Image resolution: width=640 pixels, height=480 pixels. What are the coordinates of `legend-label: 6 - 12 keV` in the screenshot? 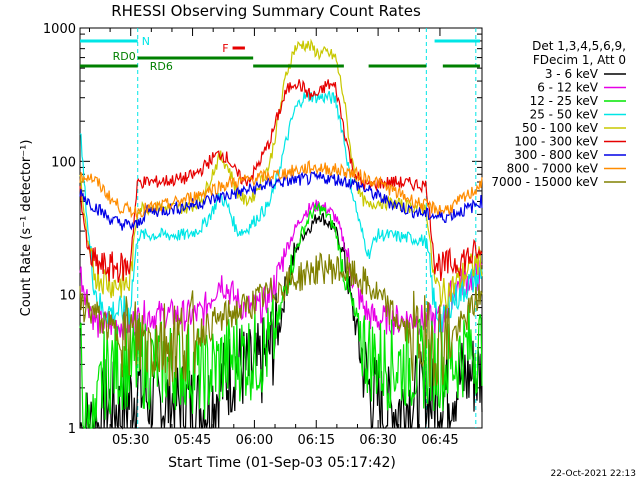 It's located at (568, 88).